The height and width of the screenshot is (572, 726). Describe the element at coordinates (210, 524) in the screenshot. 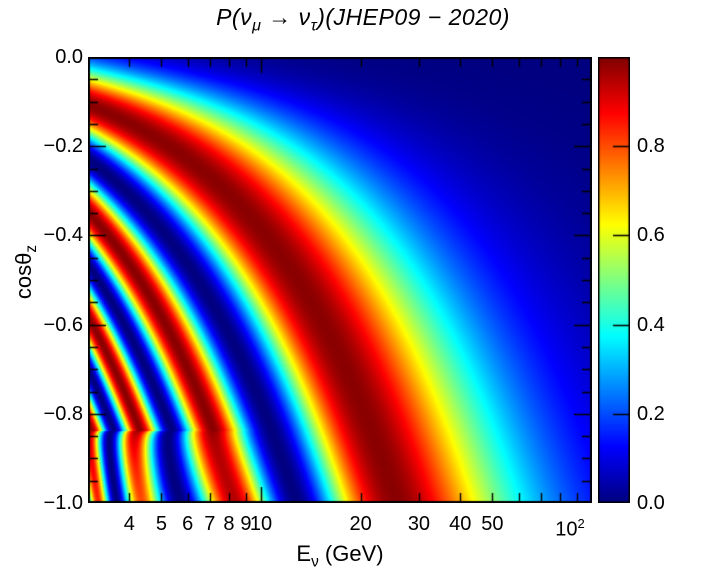

I see `x-tick-label: 7` at that location.